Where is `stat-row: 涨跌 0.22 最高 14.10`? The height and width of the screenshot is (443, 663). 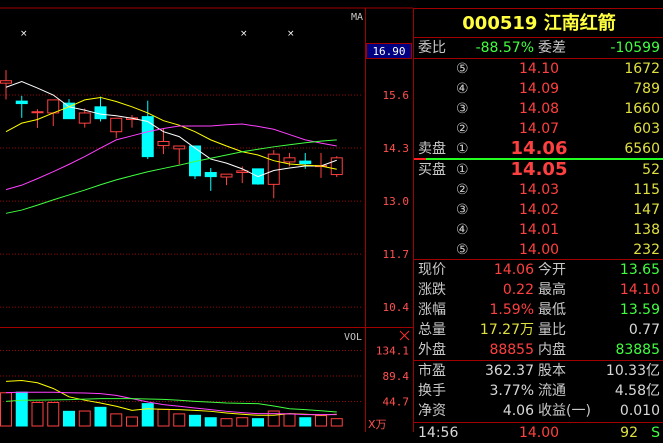
stat-row: 涨跌 0.22 最高 14.10 is located at coordinates (538, 290).